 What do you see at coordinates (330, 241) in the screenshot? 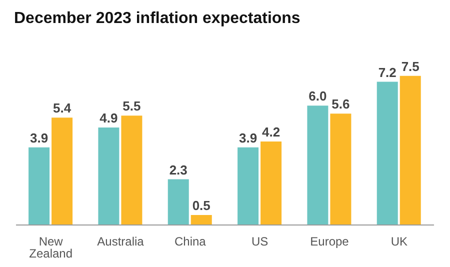
I see `x-tick-label: Europe` at bounding box center [330, 241].